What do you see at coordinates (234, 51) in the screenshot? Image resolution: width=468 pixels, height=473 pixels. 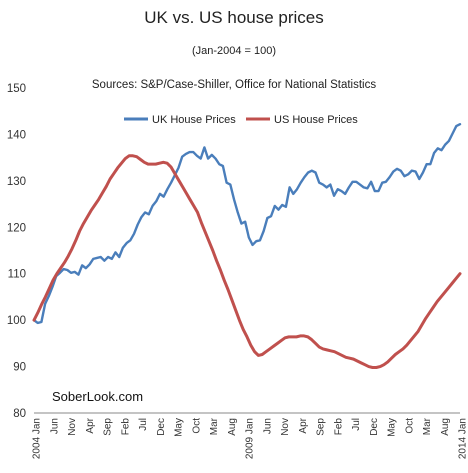 I see `chart-subtitle: (Jan-2004 = 100)` at bounding box center [234, 51].